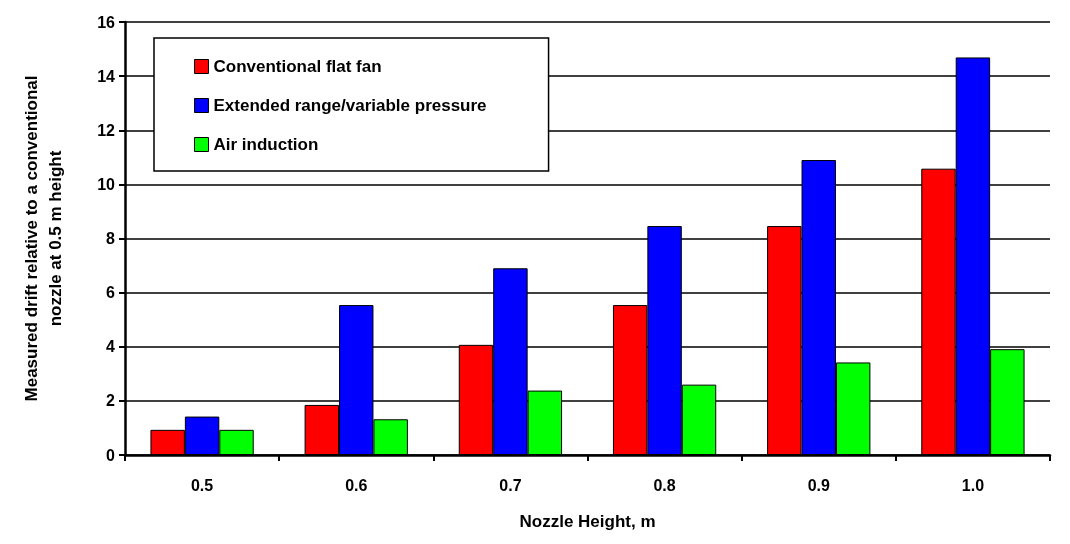 The height and width of the screenshot is (544, 1070). What do you see at coordinates (356, 485) in the screenshot?
I see `x-tick-label: 0.6` at bounding box center [356, 485].